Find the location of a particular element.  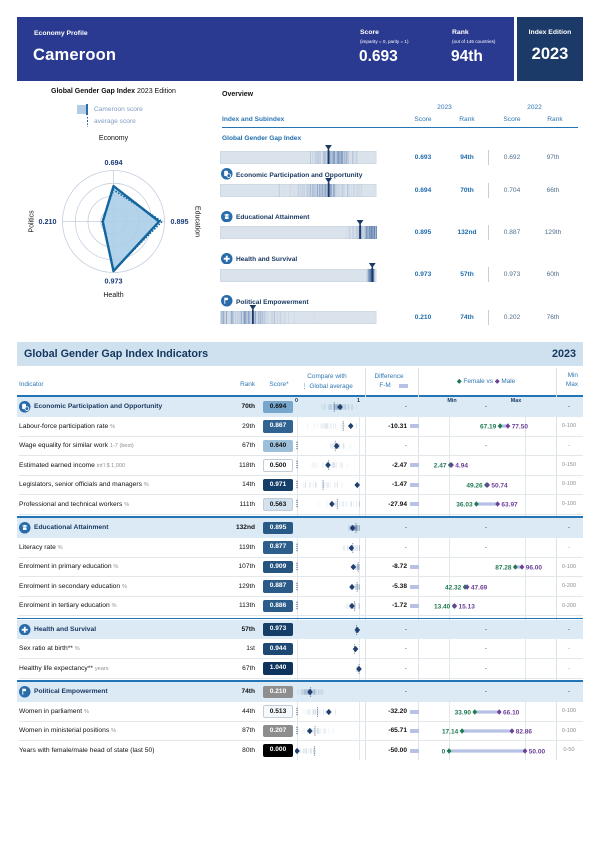

svg-text: 15.13 is located at coordinates (467, 606).